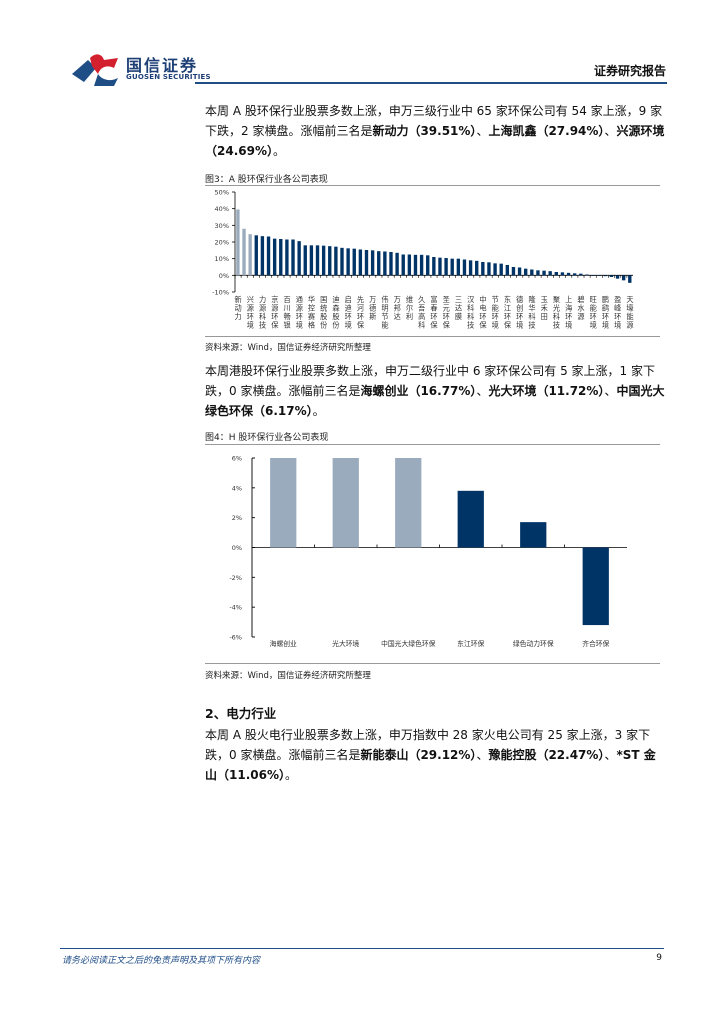 This screenshot has height=1024, width=724. What do you see at coordinates (531, 308) in the screenshot?
I see `x-category-label: 华` at bounding box center [531, 308].